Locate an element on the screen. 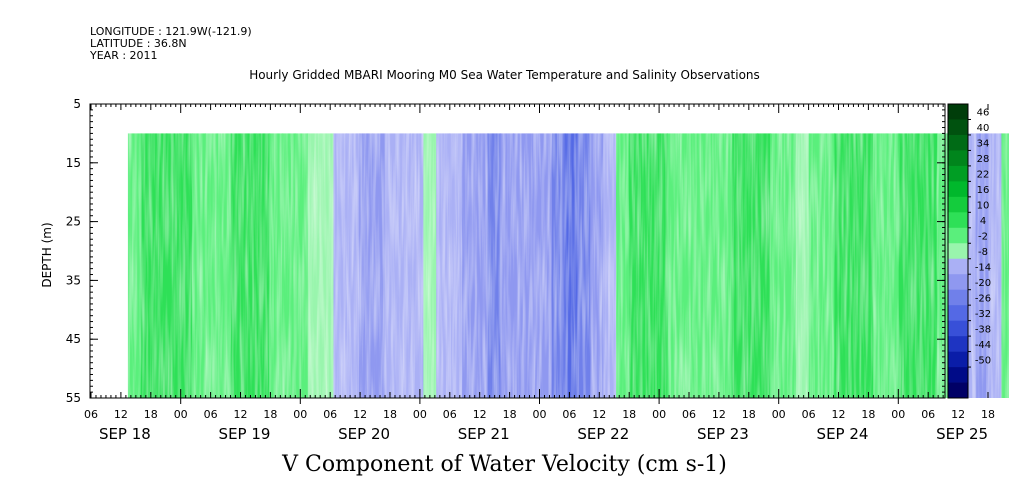  colorbar-label: -8 is located at coordinates (983, 252).